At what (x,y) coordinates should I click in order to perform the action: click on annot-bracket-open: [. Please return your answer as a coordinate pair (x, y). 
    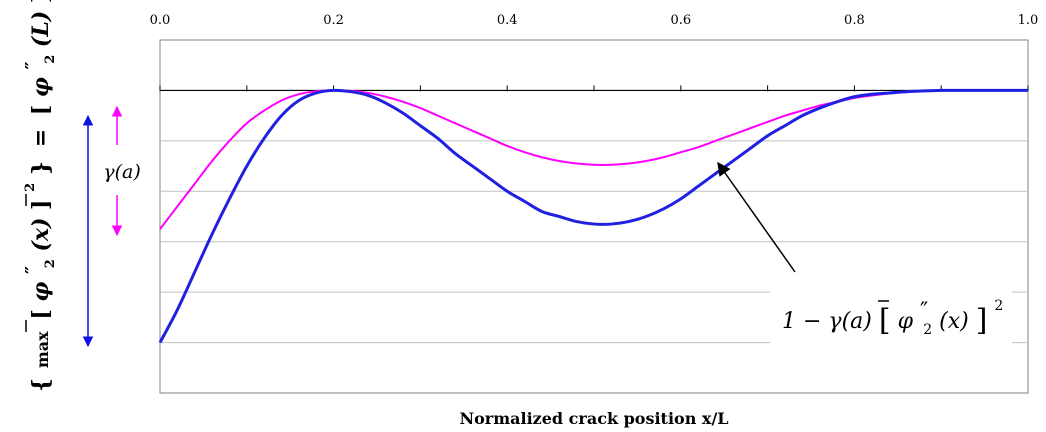
    Looking at the image, I should click on (885, 320).